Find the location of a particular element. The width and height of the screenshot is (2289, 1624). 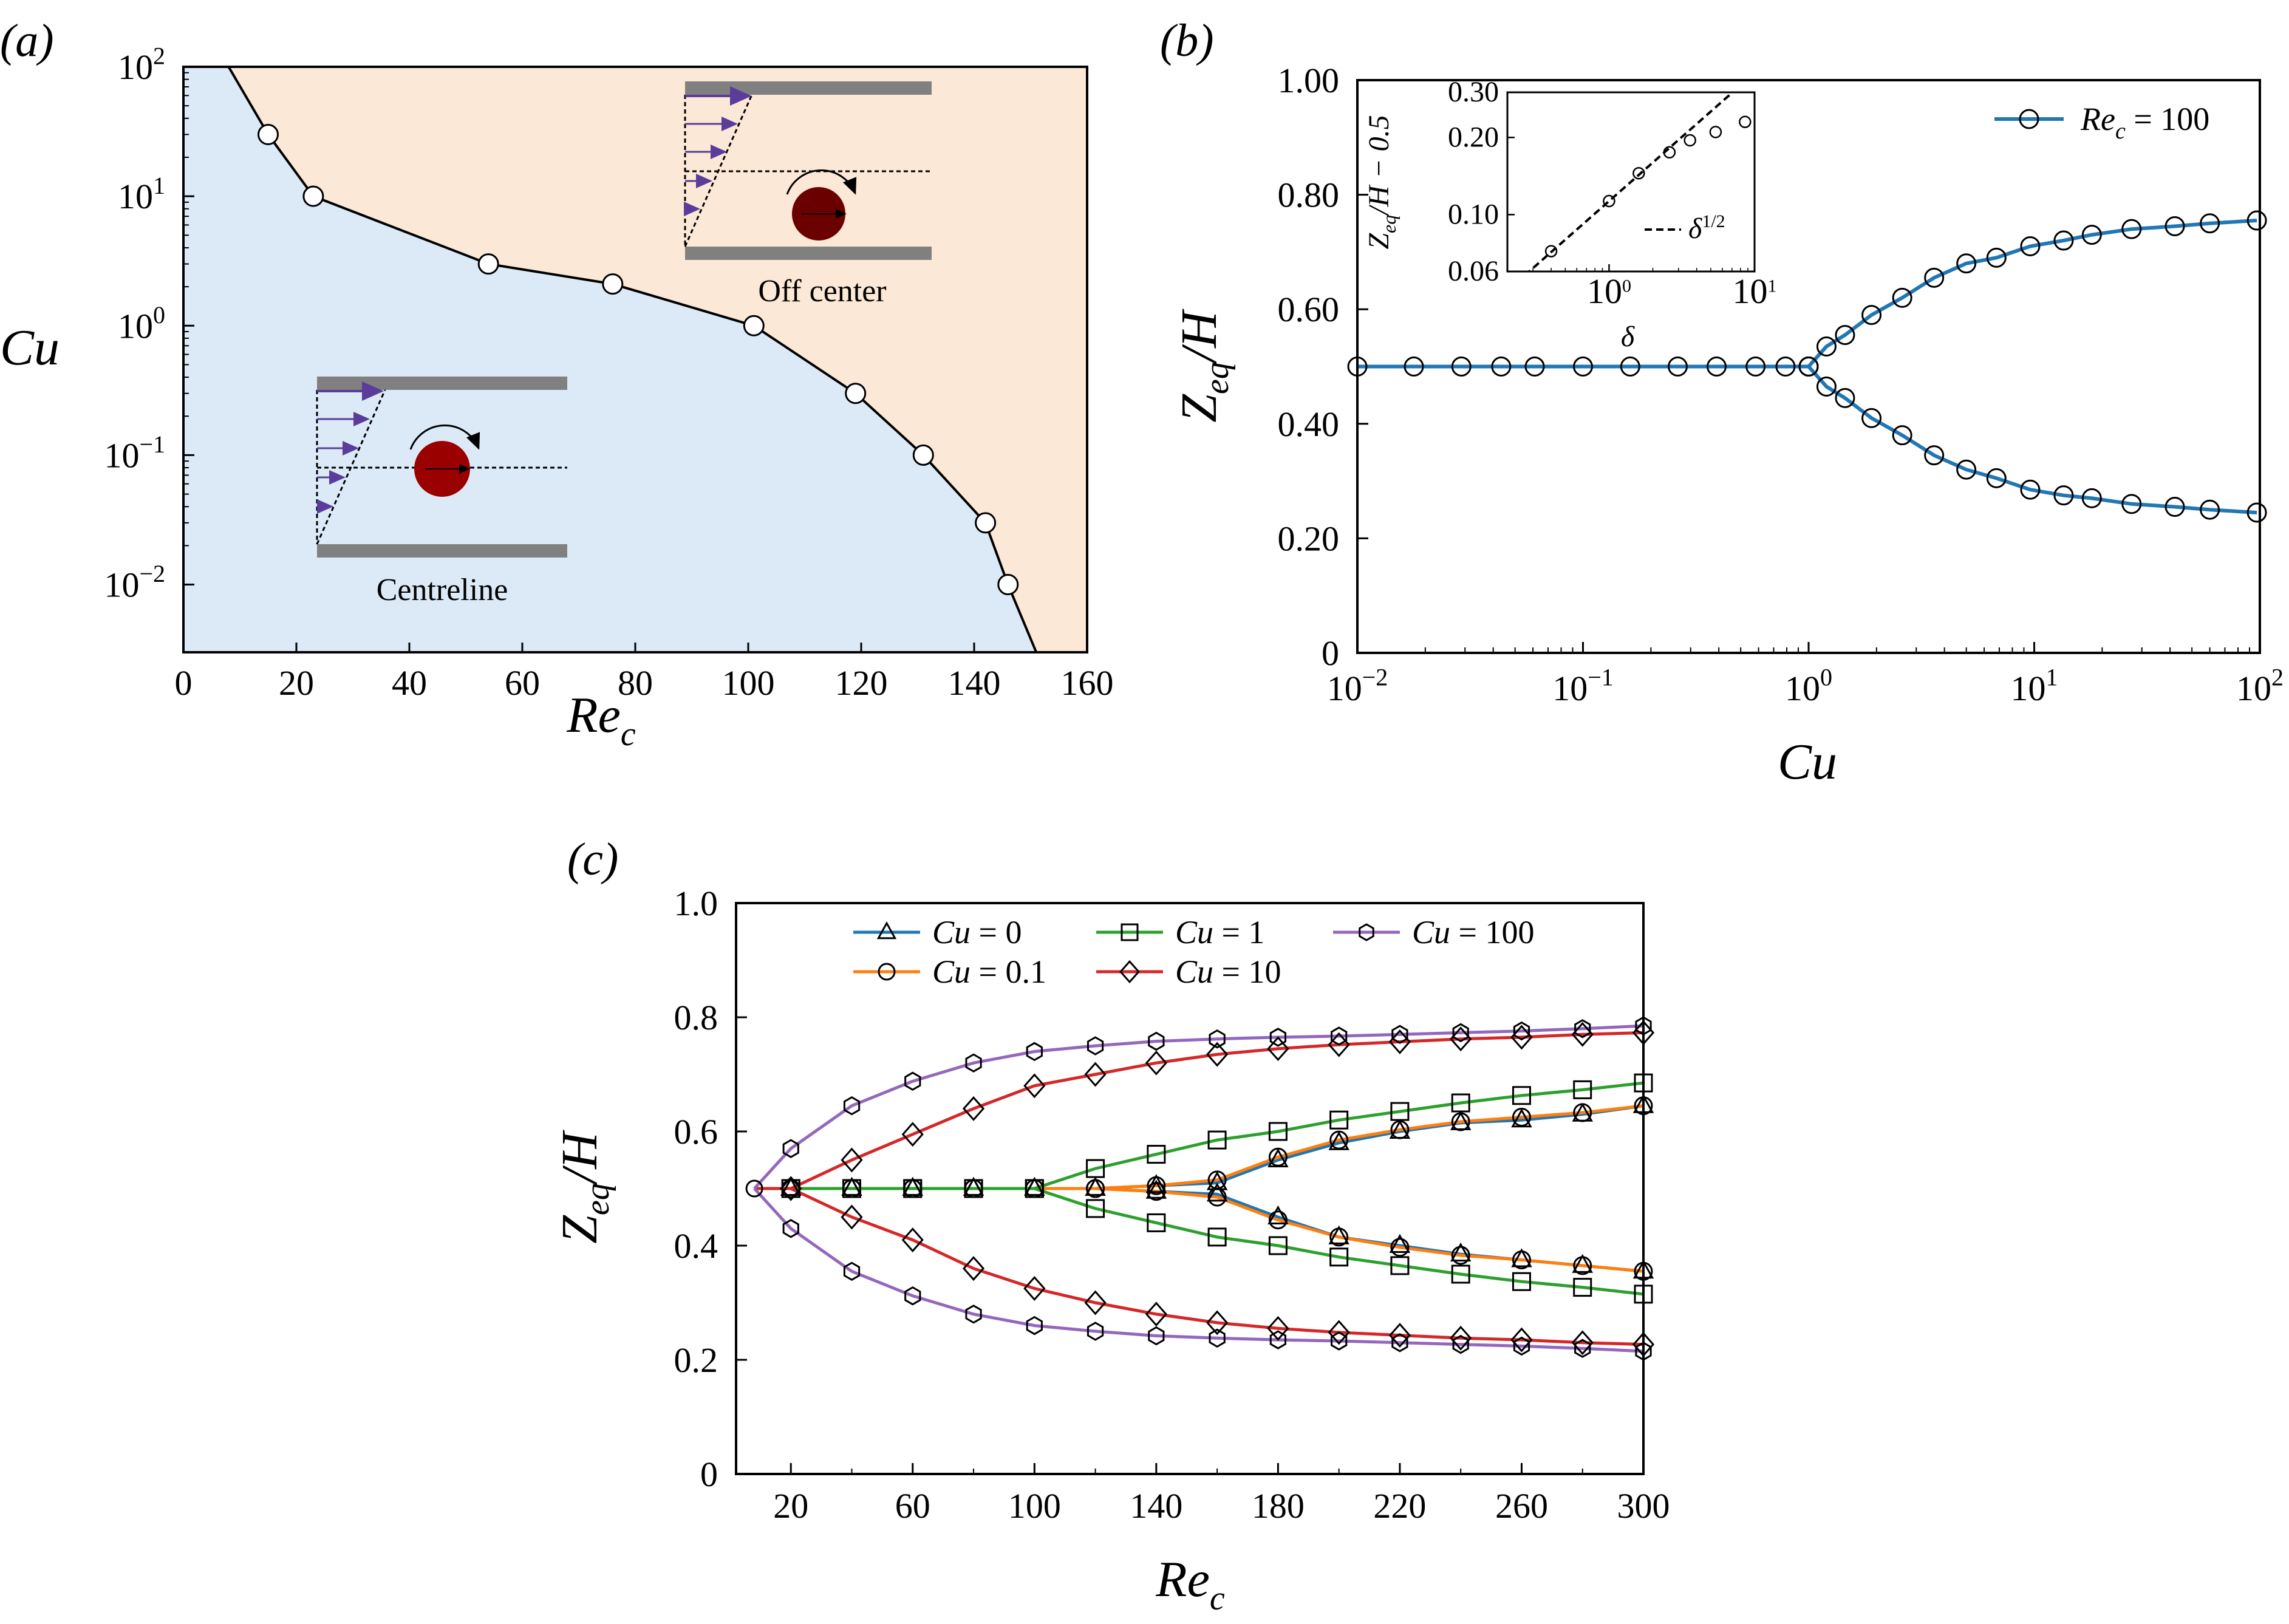

y-tick-label: 1.0 is located at coordinates (696, 903).